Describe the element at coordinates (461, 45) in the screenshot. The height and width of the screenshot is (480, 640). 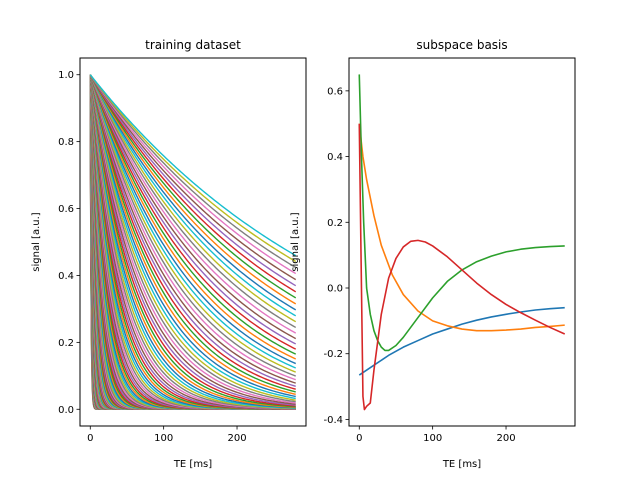
I see `chart-title: subspace basis` at that location.